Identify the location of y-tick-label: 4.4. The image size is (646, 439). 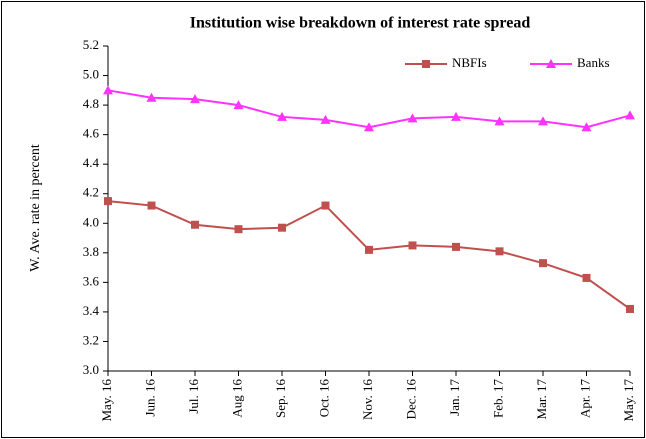
(91, 162).